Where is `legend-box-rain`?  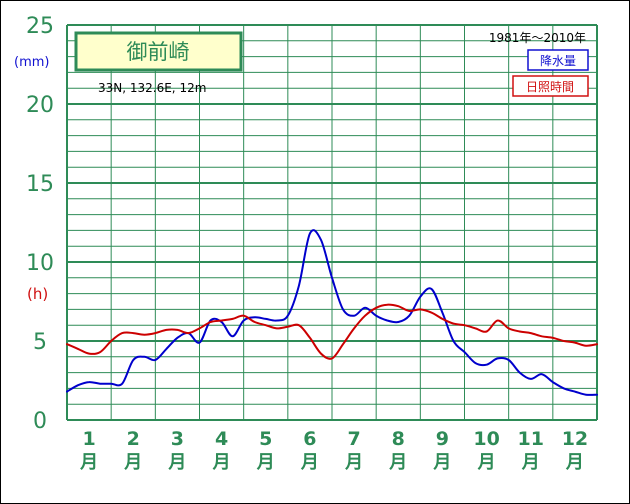
legend-box-rain is located at coordinates (558, 60).